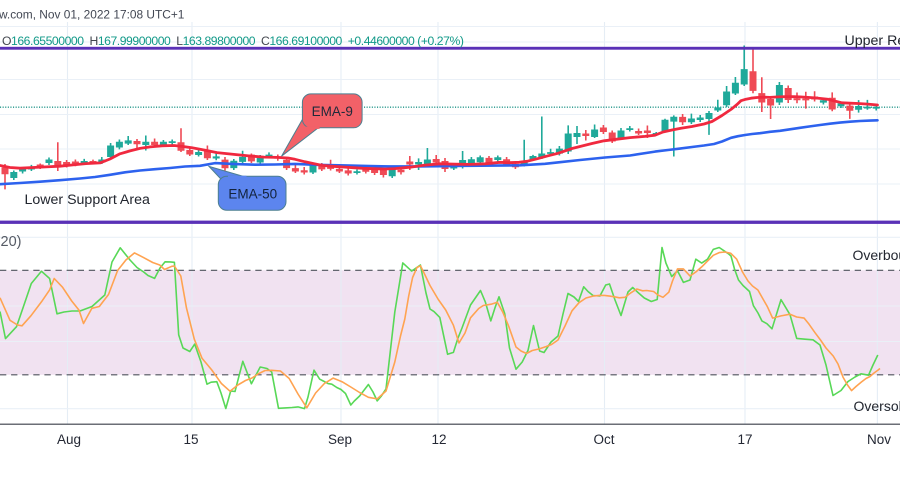 The height and width of the screenshot is (494, 900). I want to click on svg-text: EMA-50, so click(252, 193).